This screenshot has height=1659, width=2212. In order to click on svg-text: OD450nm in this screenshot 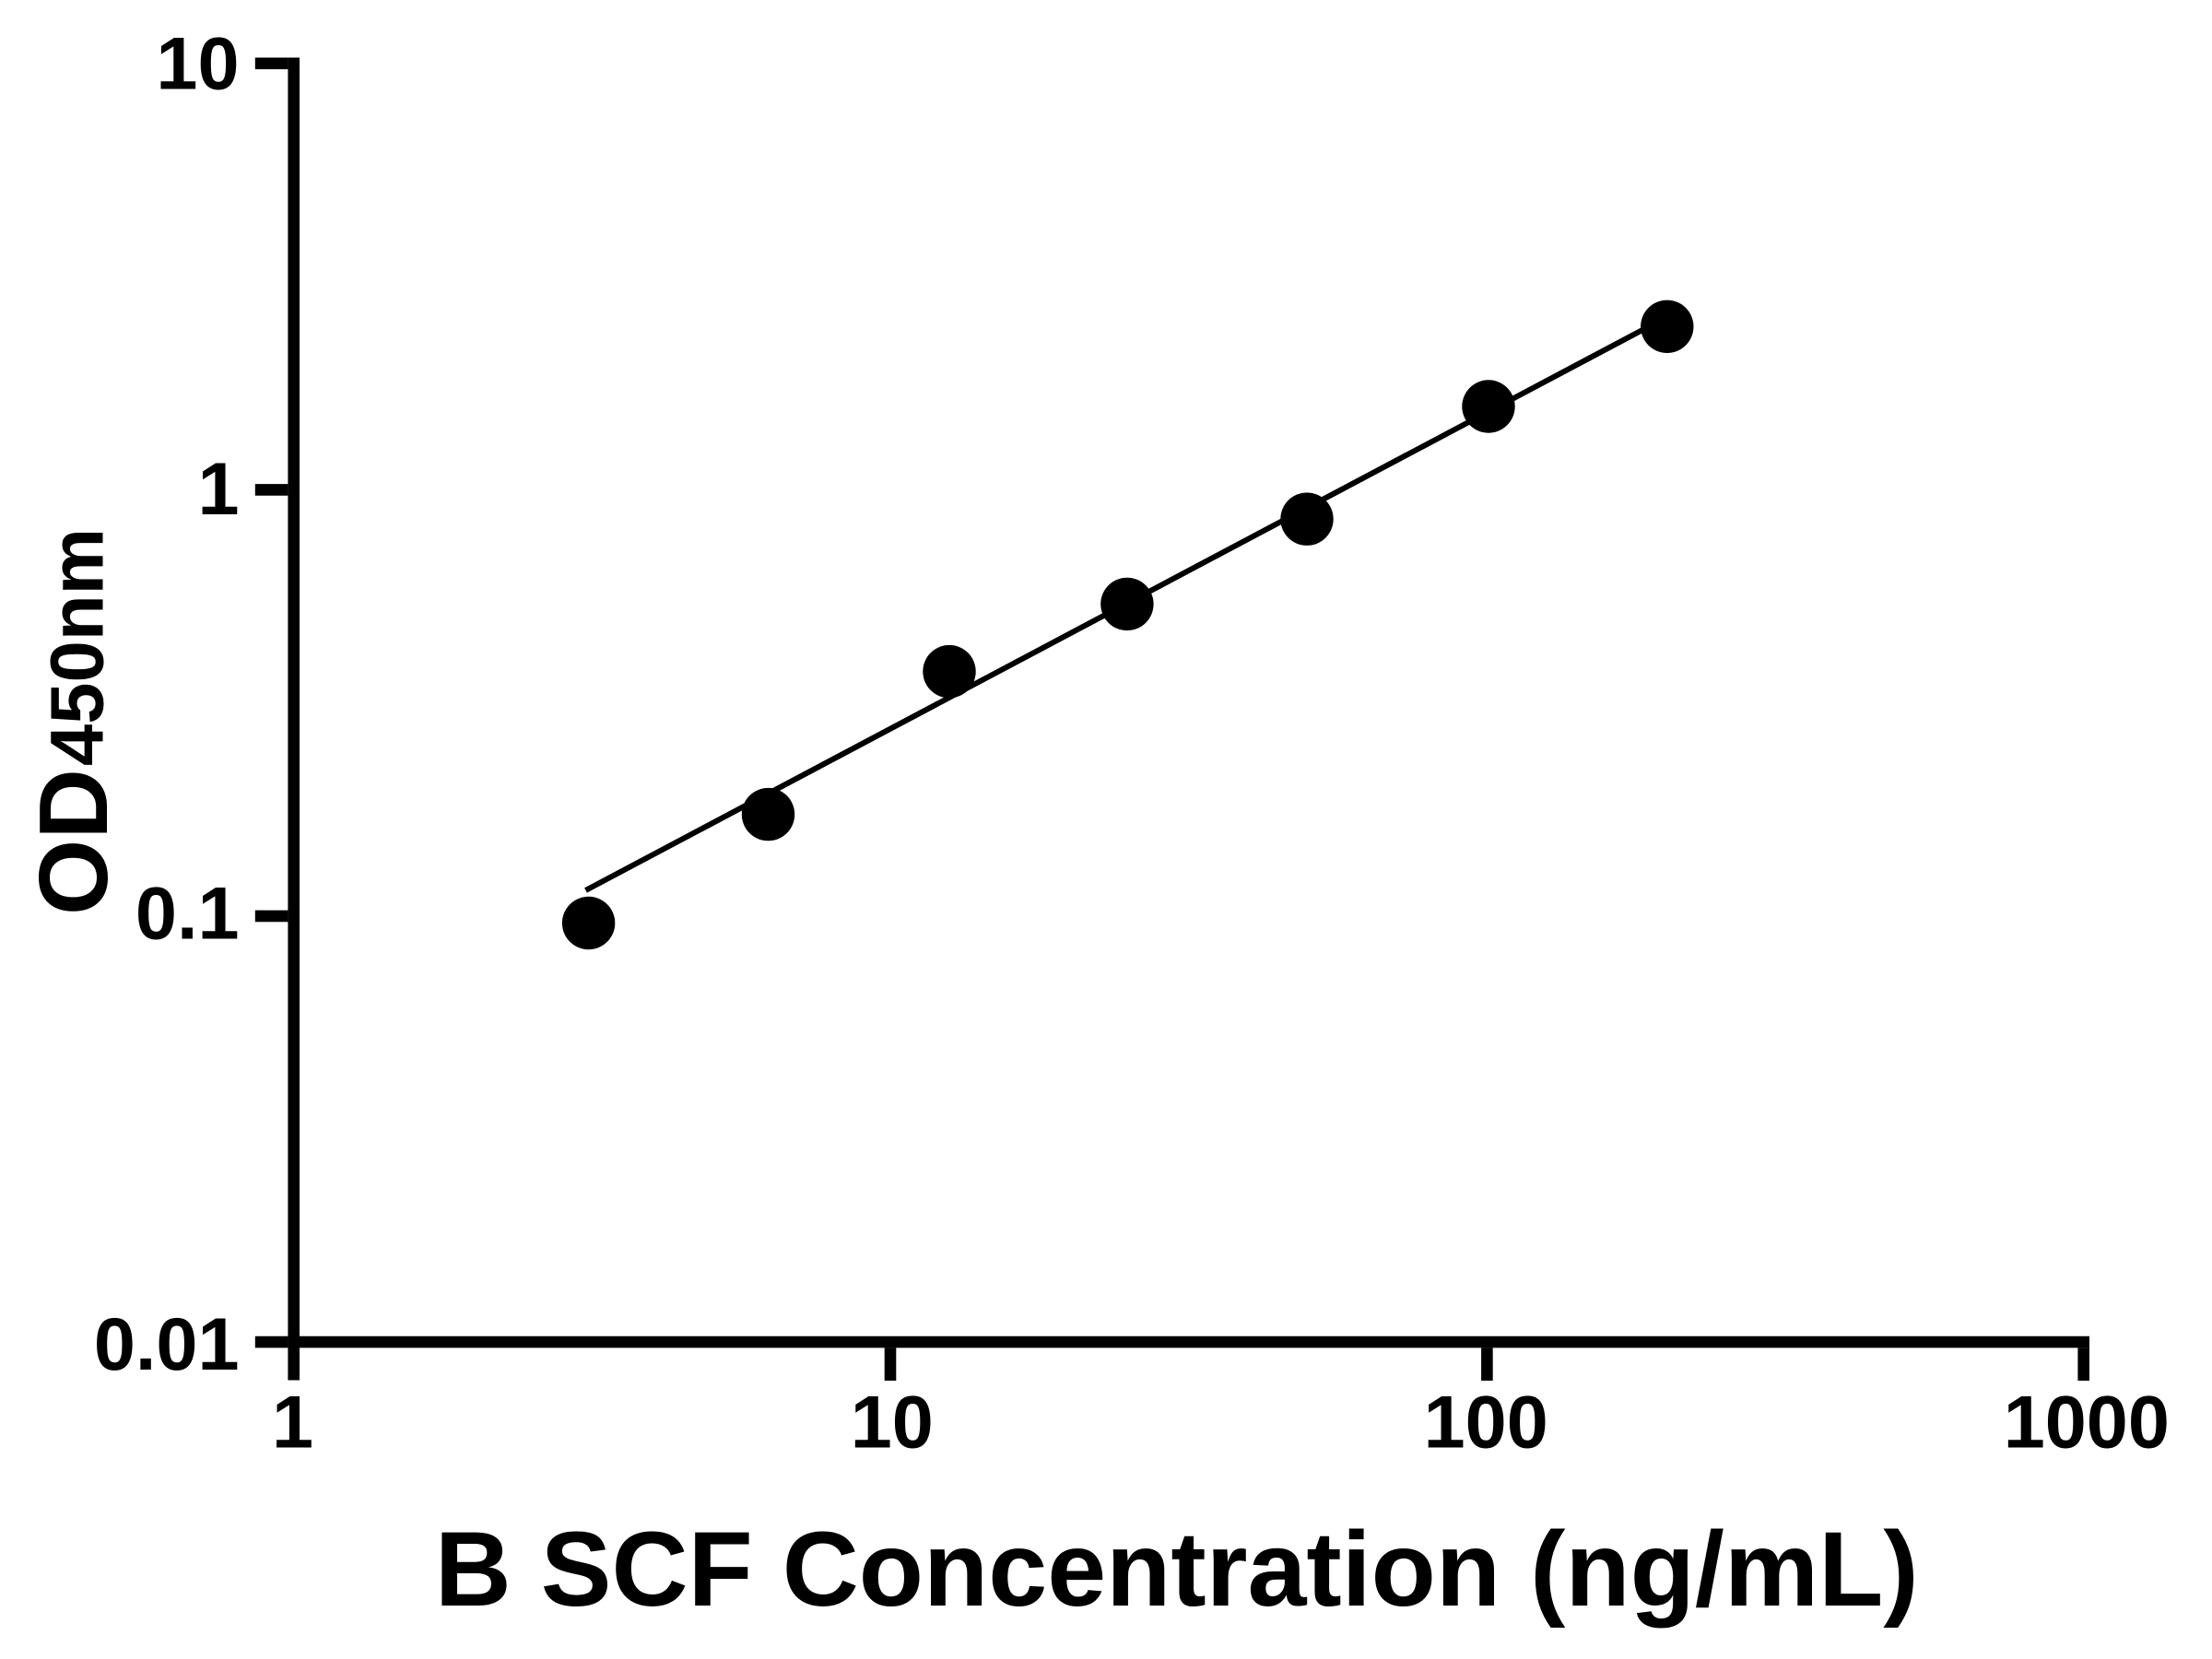, I will do `click(73, 721)`.